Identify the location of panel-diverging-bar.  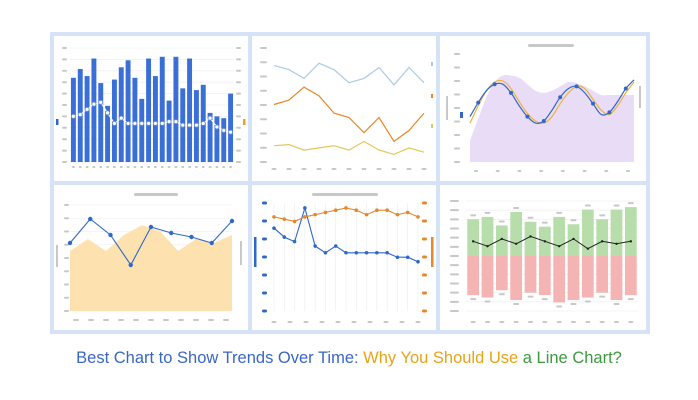
(543, 257).